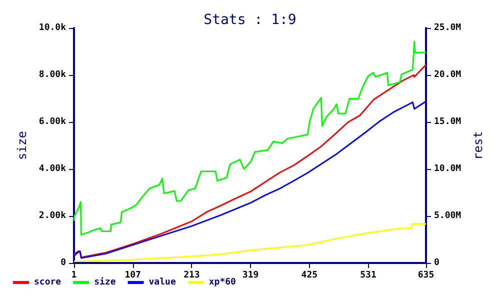 The width and height of the screenshot is (500, 300). Describe the element at coordinates (132, 275) in the screenshot. I see `x-tick-label: 107` at that location.